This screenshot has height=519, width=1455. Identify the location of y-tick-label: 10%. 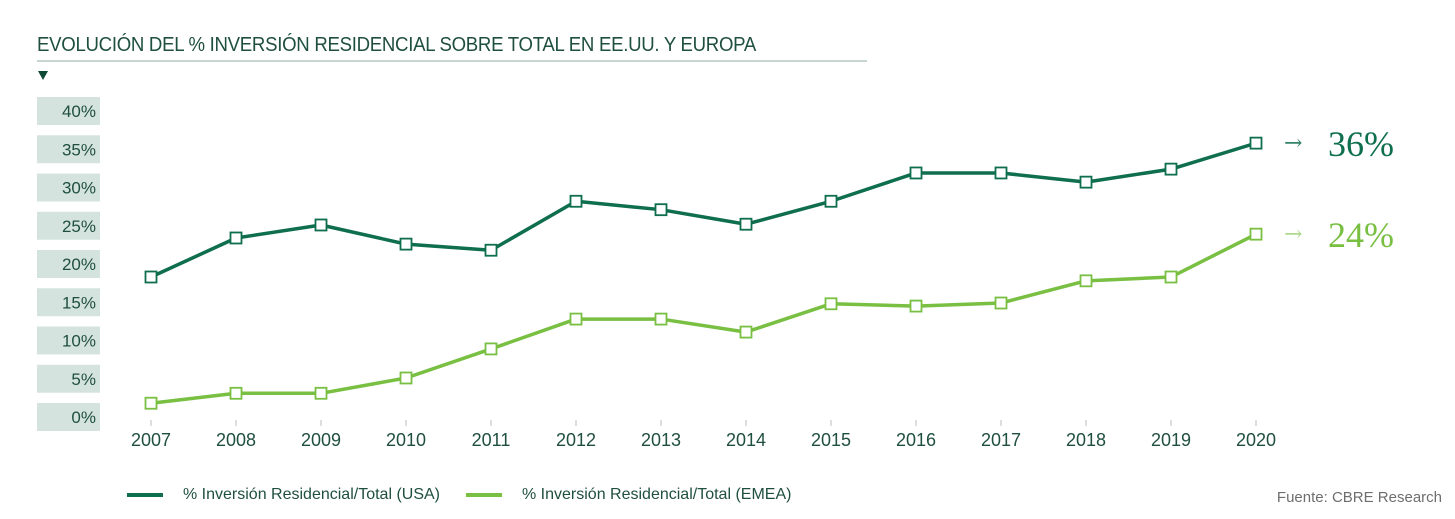
(79, 341).